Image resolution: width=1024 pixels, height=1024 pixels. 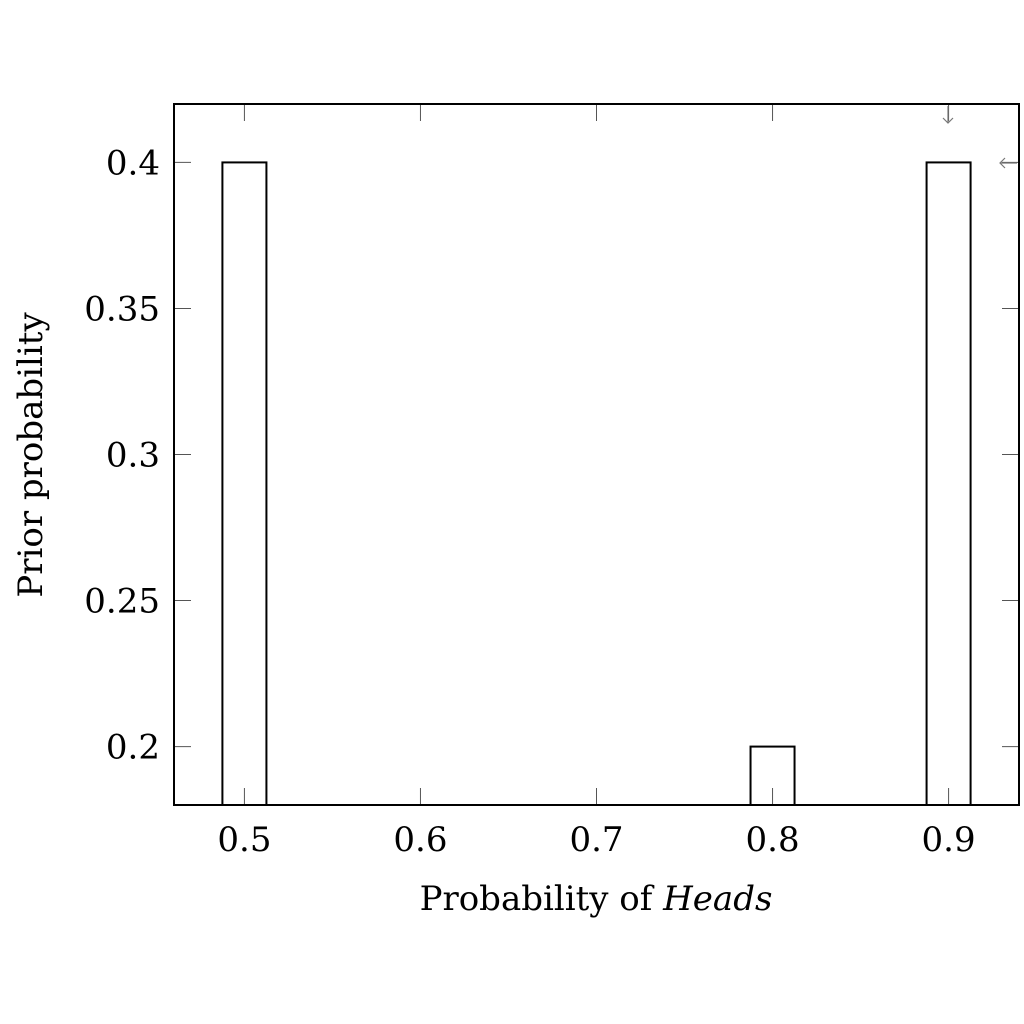 What do you see at coordinates (420, 840) in the screenshot?
I see `x-tick-label: 0.6` at bounding box center [420, 840].